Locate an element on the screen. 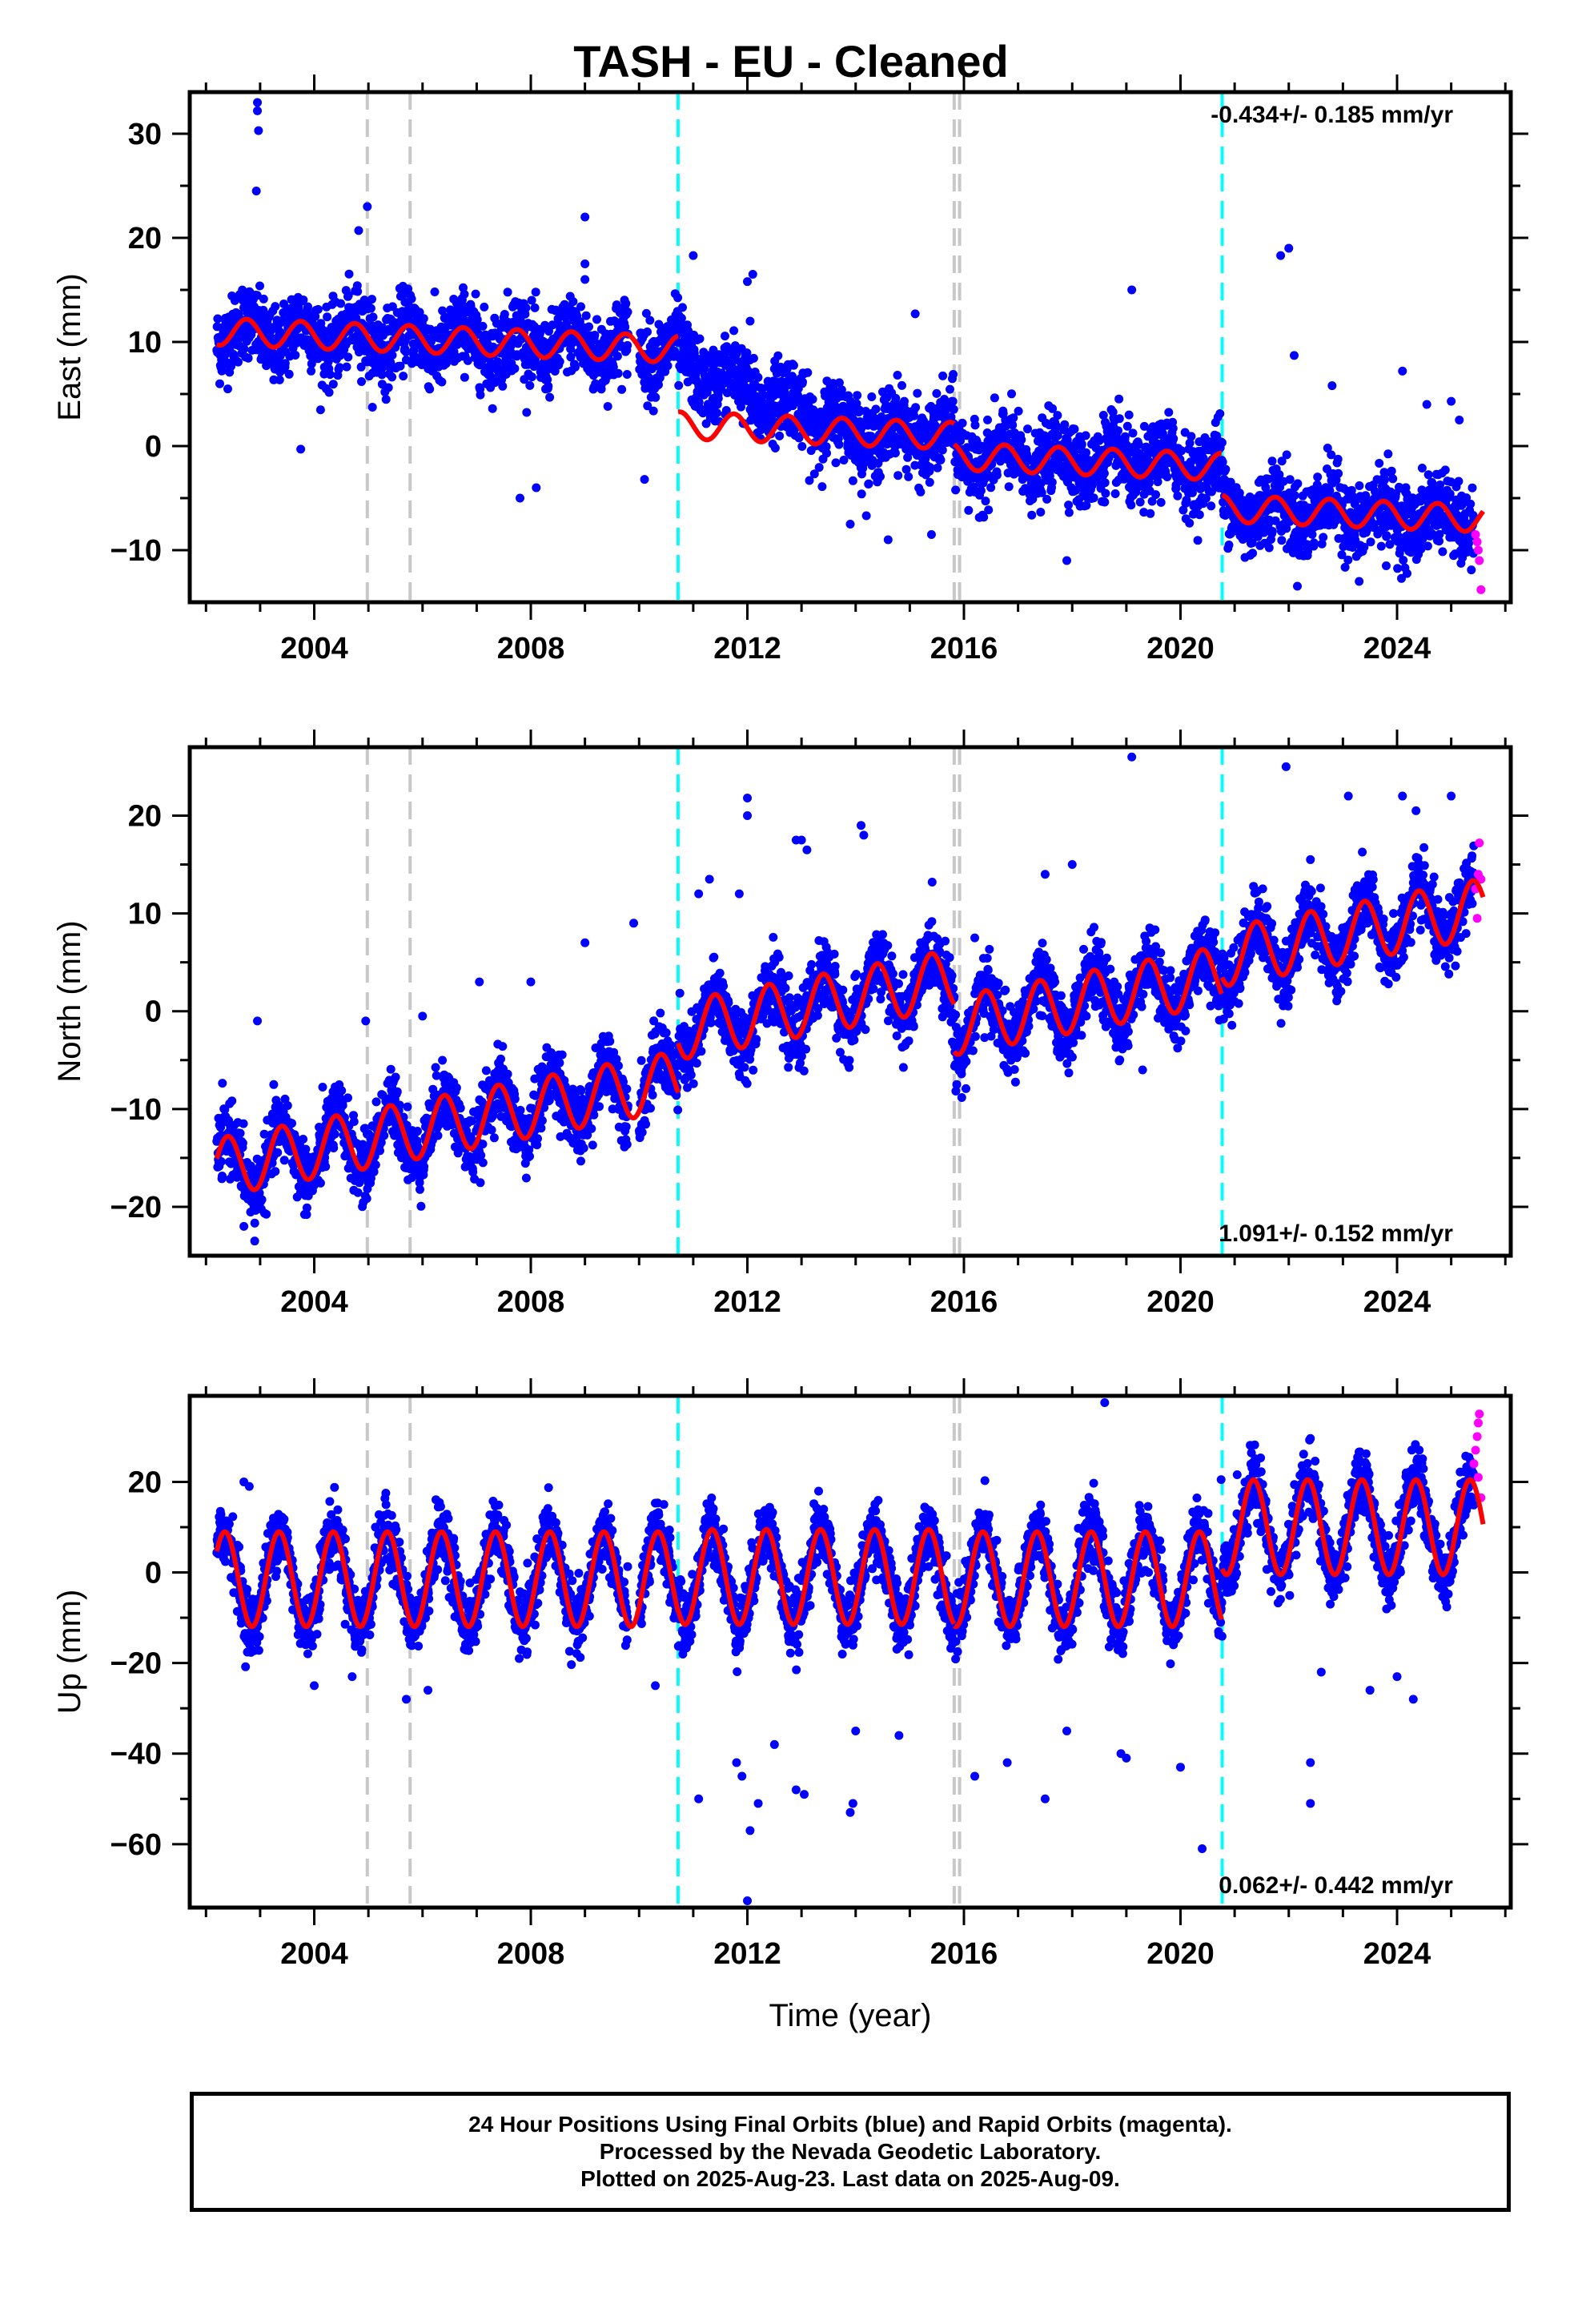 Image resolution: width=1582 pixels, height=2324 pixels. x-tick-label: 2024 is located at coordinates (1397, 648).